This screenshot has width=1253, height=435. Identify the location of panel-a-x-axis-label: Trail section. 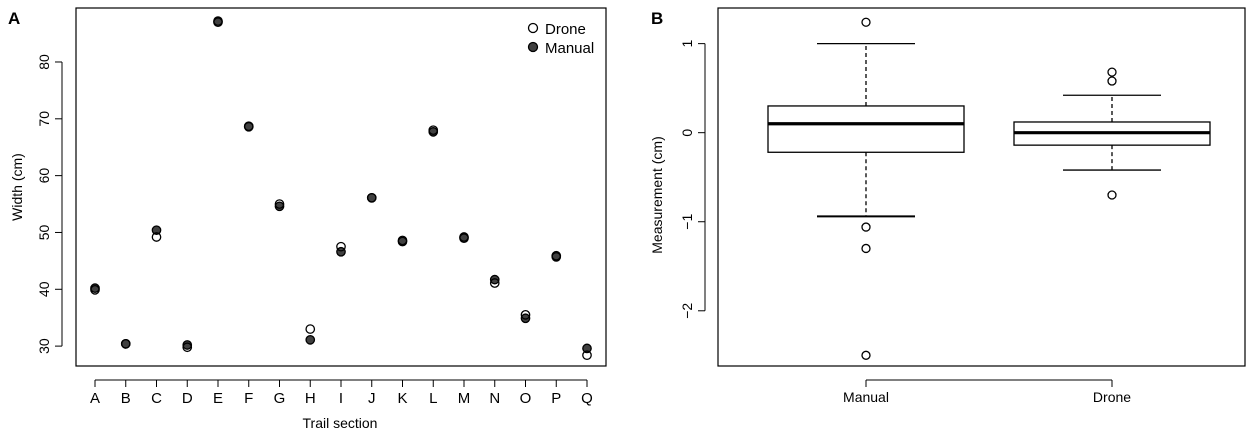
(340, 423).